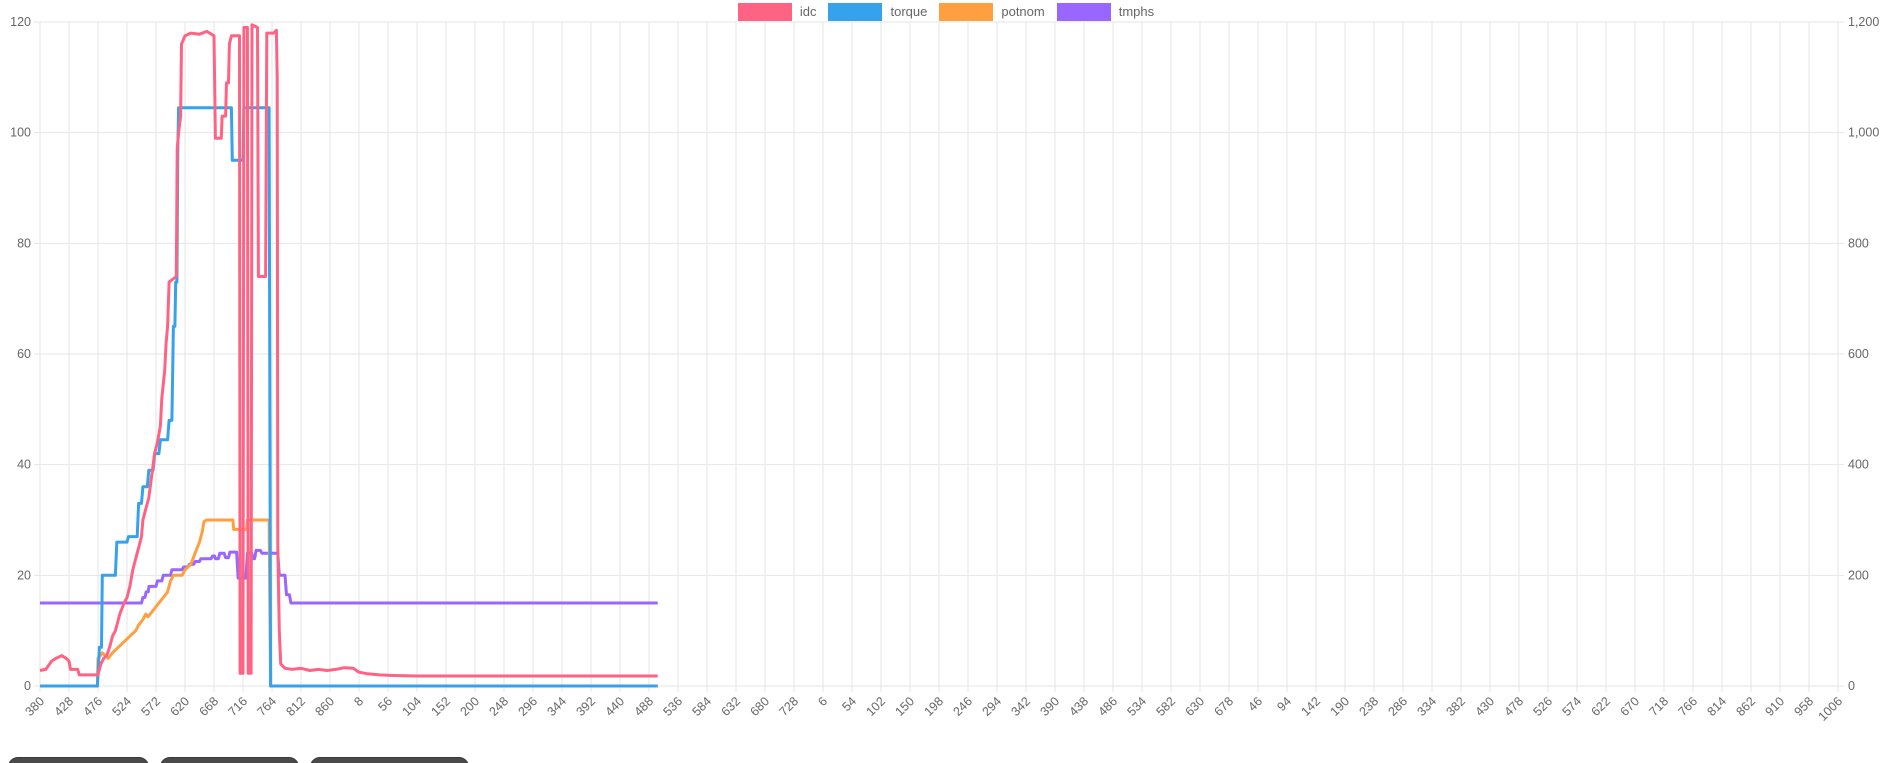  I want to click on x-axis-tick-label: 152, so click(440, 706).